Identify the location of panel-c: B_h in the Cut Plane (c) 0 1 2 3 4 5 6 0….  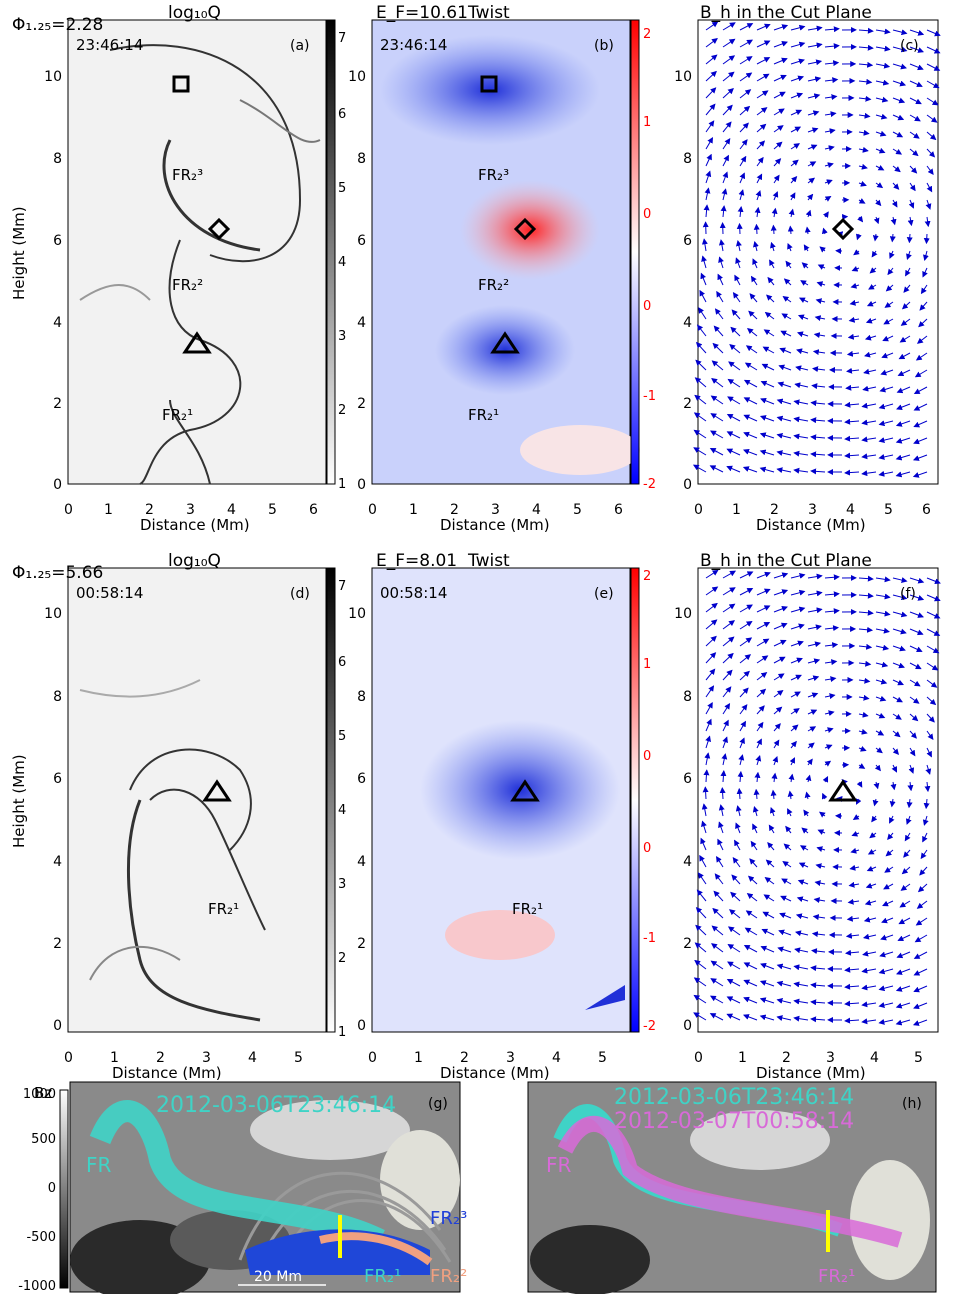
(807, 268).